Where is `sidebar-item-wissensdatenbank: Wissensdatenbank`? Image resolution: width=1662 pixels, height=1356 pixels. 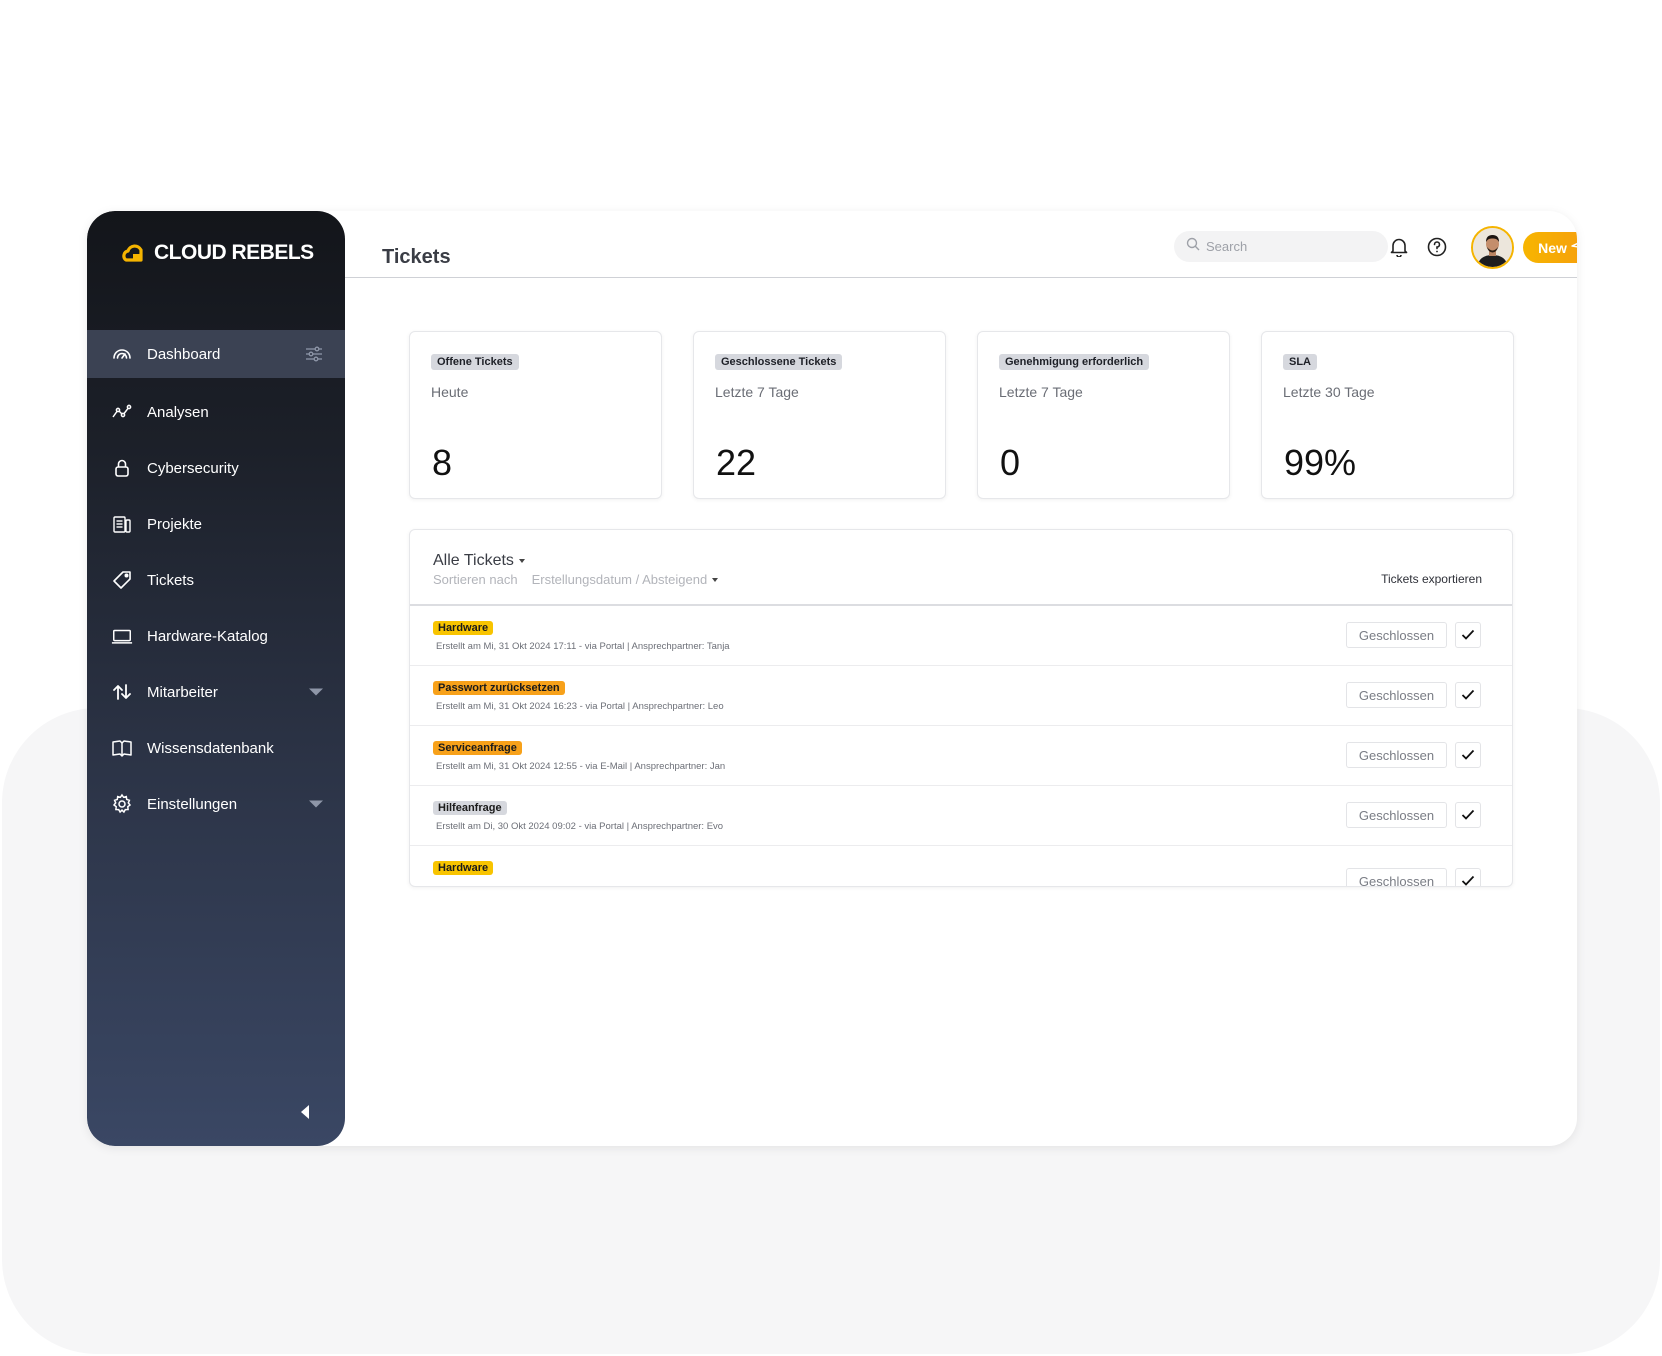
sidebar-item-wissensdatenbank: Wissensdatenbank is located at coordinates (216, 748).